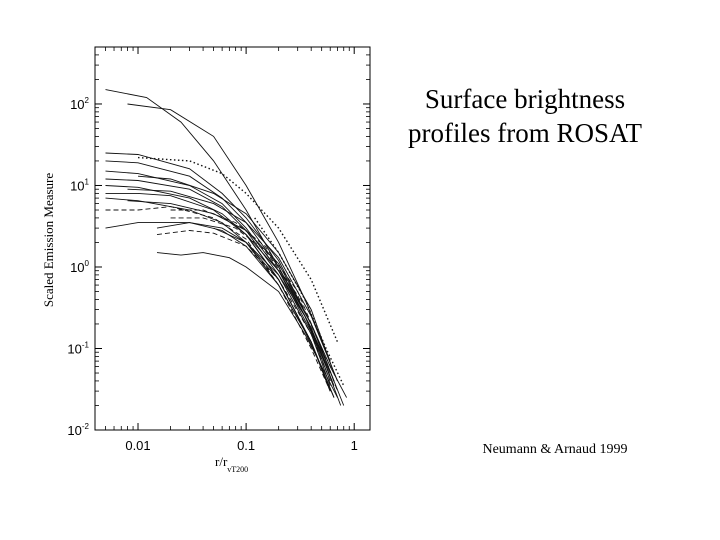 The height and width of the screenshot is (540, 720). Describe the element at coordinates (79, 104) in the screenshot. I see `y-tick-label: 10²` at that location.